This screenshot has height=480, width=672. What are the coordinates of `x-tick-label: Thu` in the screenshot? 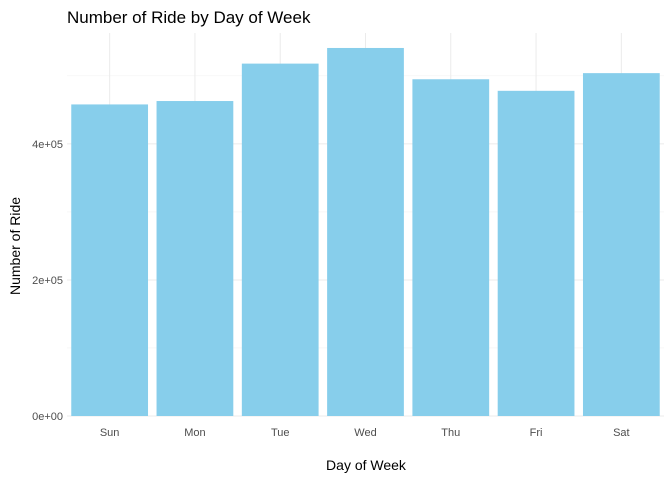 It's located at (450, 433).